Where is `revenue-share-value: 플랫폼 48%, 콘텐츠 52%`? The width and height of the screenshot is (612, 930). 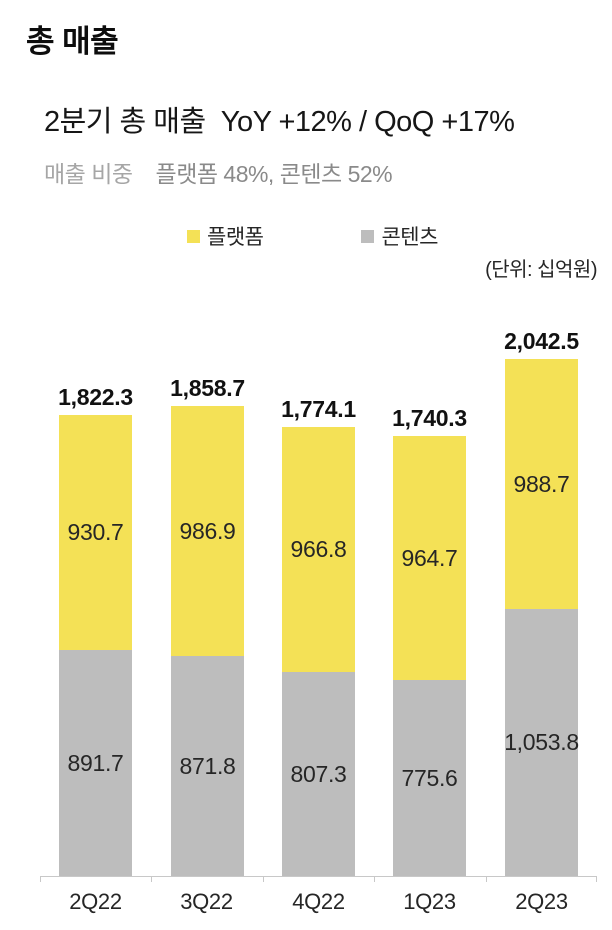 revenue-share-value: 플랫폼 48%, 콘텐츠 52% is located at coordinates (274, 174).